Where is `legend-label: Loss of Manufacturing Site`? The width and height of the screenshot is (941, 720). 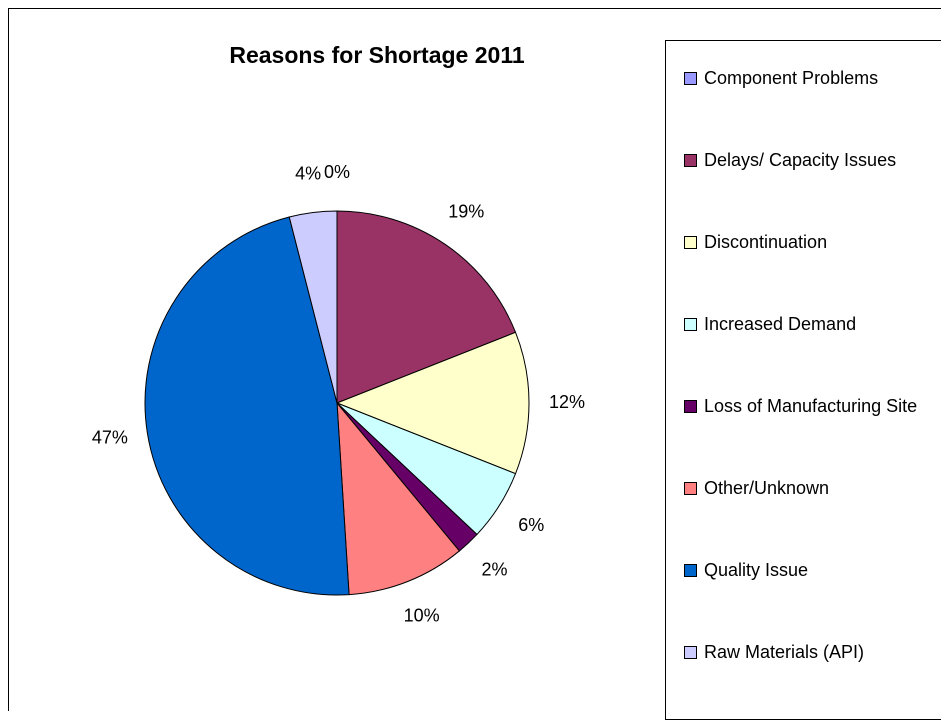 legend-label: Loss of Manufacturing Site is located at coordinates (810, 406).